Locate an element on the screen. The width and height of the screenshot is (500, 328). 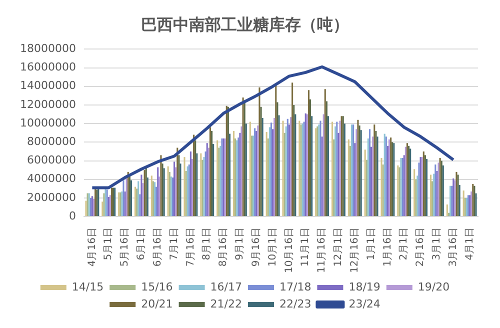
legend-label: 21/22 is located at coordinates (226, 303).